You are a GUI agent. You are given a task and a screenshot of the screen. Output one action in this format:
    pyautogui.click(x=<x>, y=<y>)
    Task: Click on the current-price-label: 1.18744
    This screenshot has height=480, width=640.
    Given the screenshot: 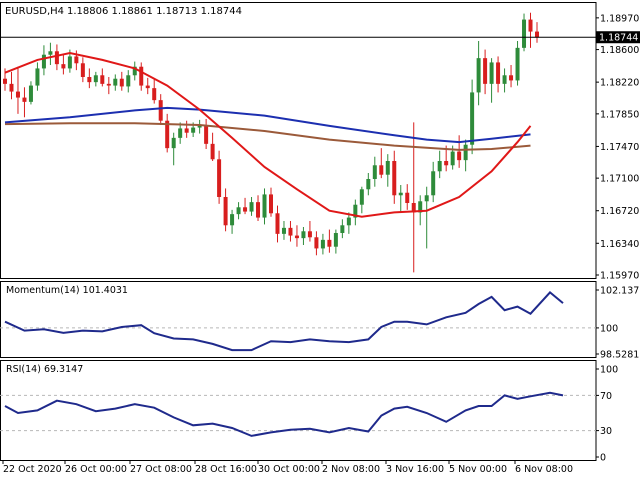 What is the action you would take?
    pyautogui.click(x=618, y=38)
    